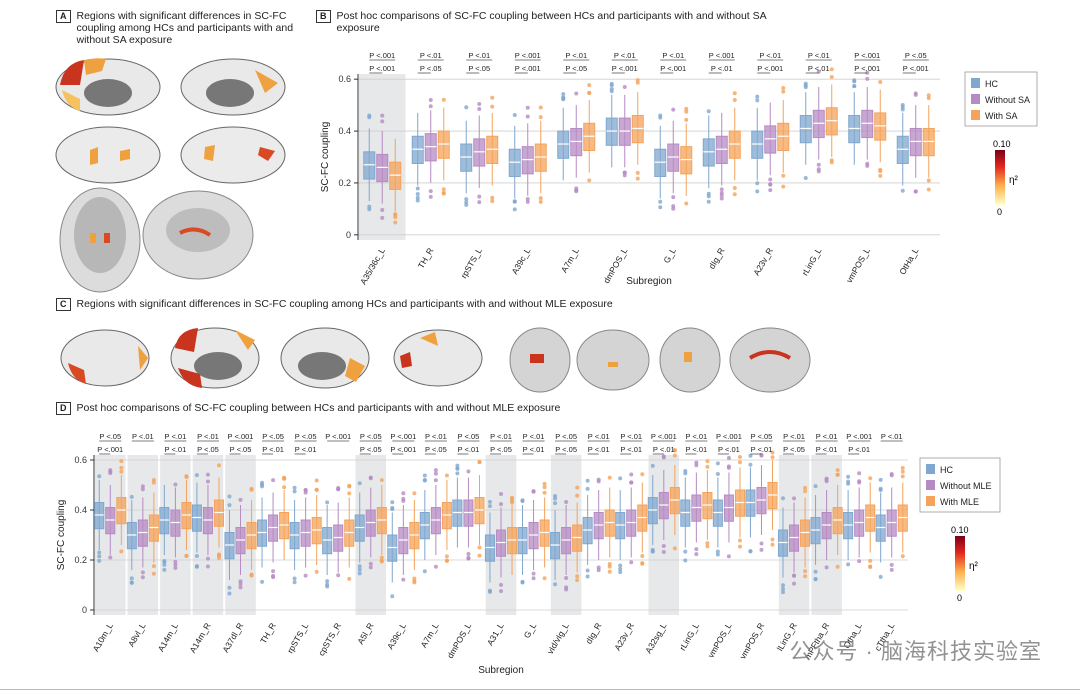 The height and width of the screenshot is (694, 1080). Describe the element at coordinates (372, 266) in the screenshot. I see `x-tick-label: A35/36c_L` at that location.